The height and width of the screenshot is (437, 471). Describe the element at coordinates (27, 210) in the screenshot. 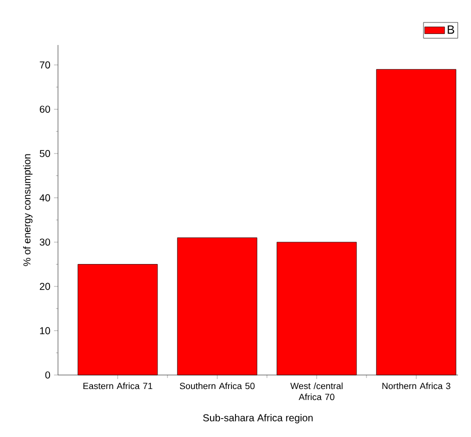

I see `y-axis-title: % of energy consumption` at that location.